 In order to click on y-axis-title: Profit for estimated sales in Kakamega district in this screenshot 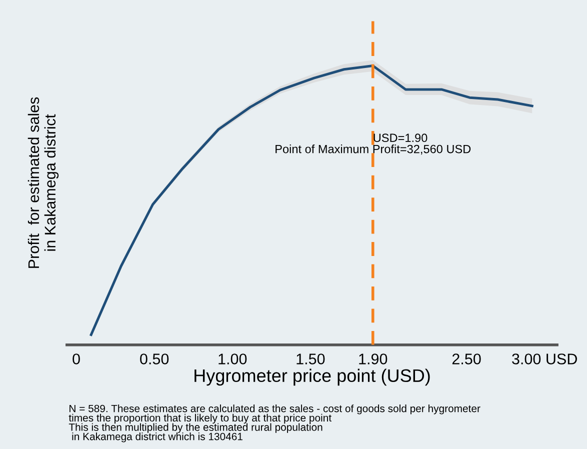, I will do `click(43, 182)`.